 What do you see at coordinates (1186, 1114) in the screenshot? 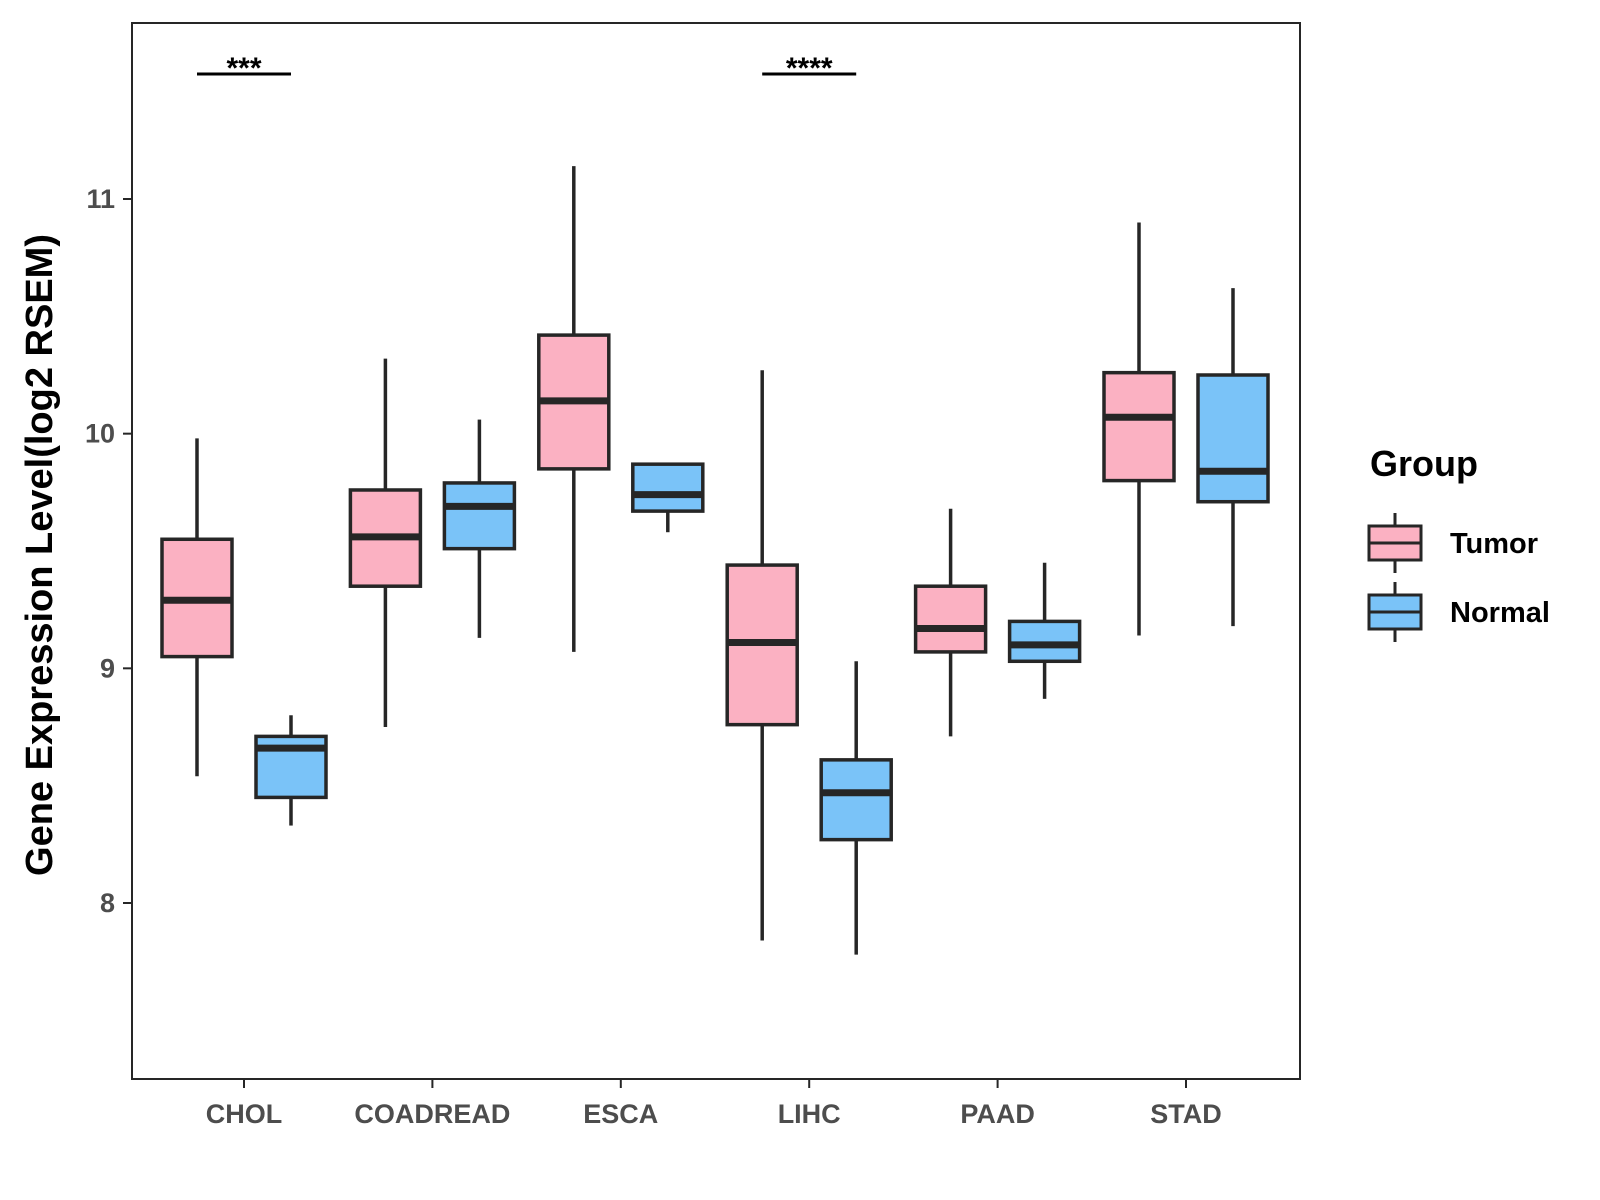
I see `x-tick-label-stad: STAD` at bounding box center [1186, 1114].